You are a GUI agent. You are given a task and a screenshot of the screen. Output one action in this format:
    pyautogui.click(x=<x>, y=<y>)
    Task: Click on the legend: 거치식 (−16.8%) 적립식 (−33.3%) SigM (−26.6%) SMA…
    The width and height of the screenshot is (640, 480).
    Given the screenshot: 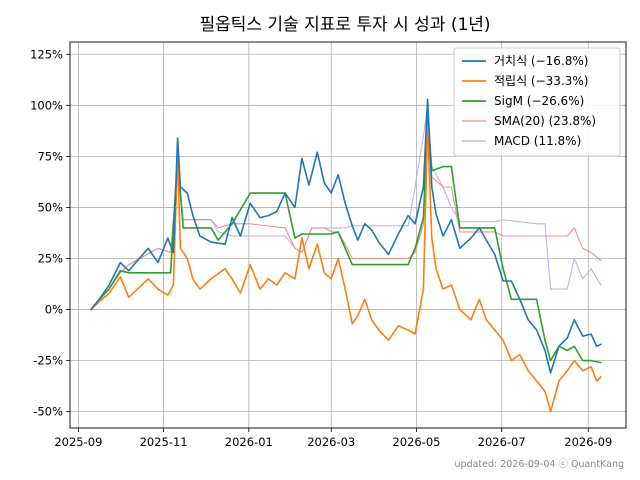 What is the action you would take?
    pyautogui.click(x=537, y=102)
    